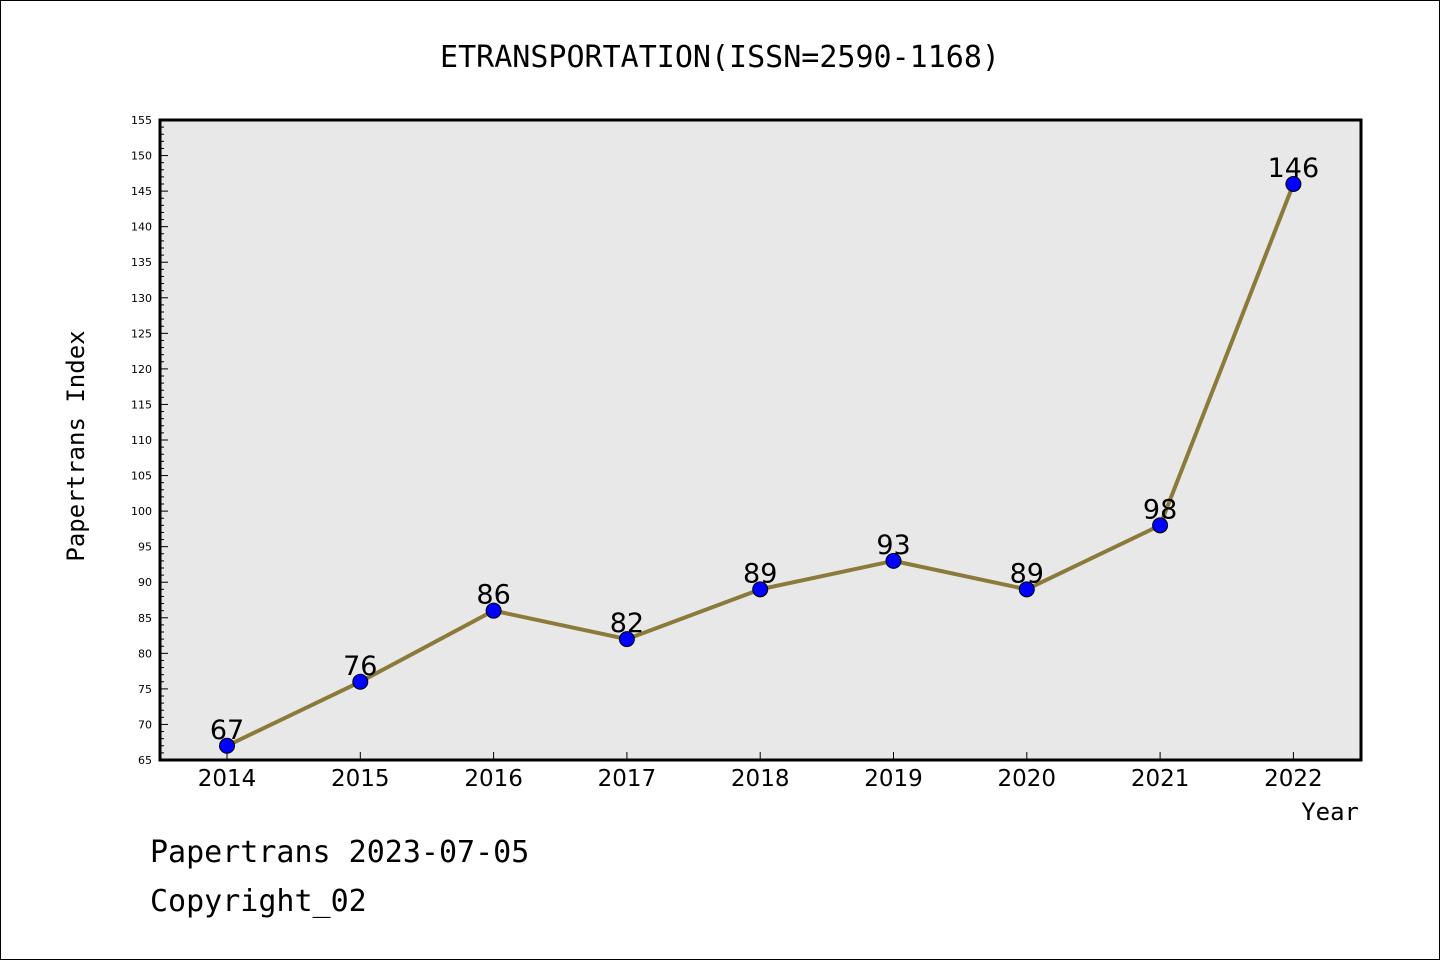  I want to click on x-tick-label: 2016, so click(493, 779).